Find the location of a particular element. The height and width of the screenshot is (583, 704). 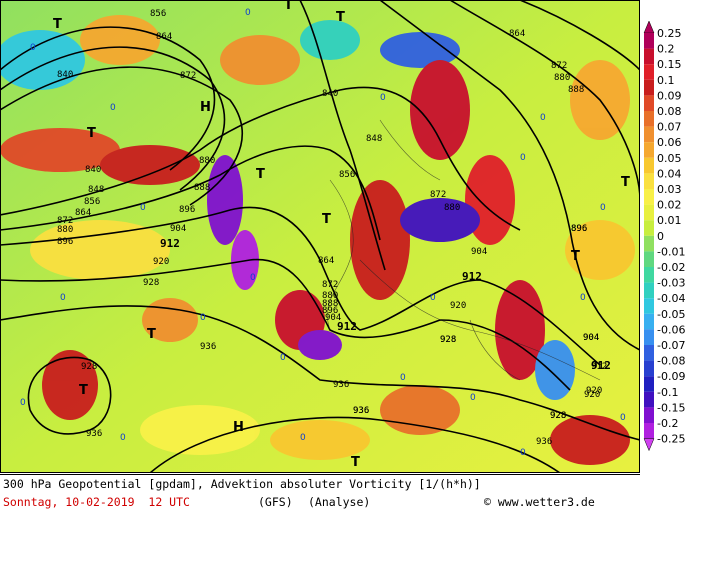

legend-label: -0.25 is located at coordinates (671, 439).